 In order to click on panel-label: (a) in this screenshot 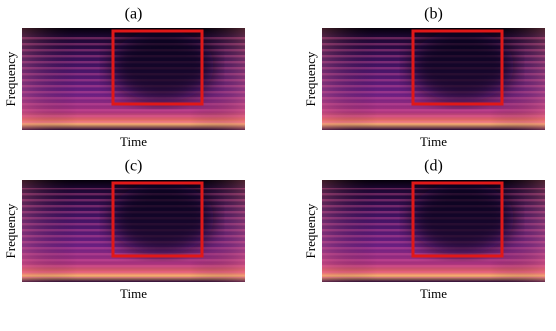, I will do `click(134, 14)`.